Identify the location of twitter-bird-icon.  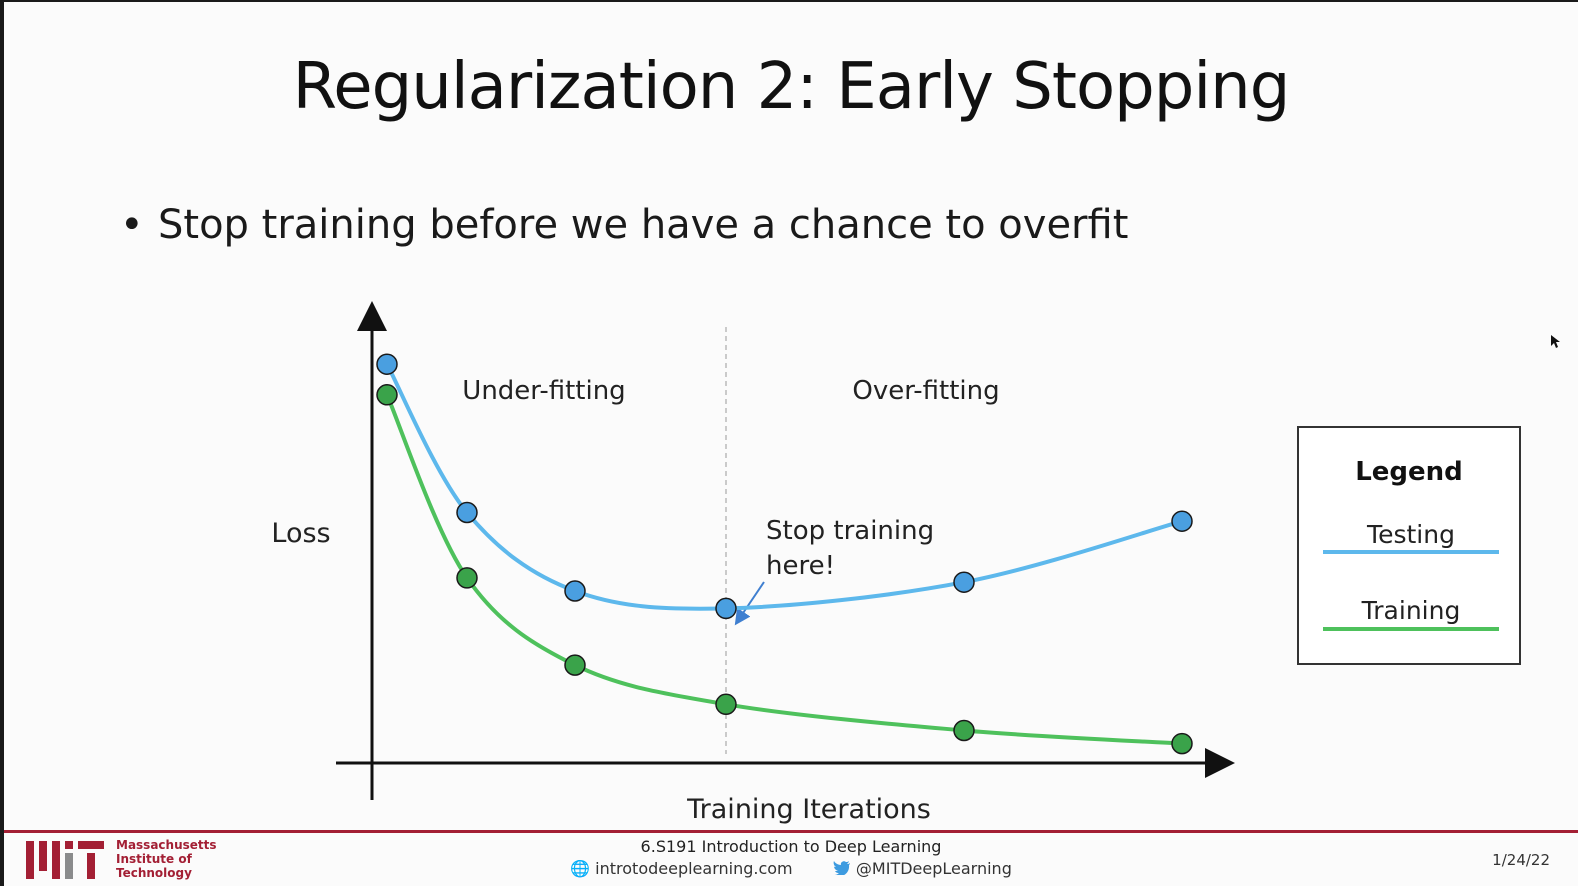
(841, 869).